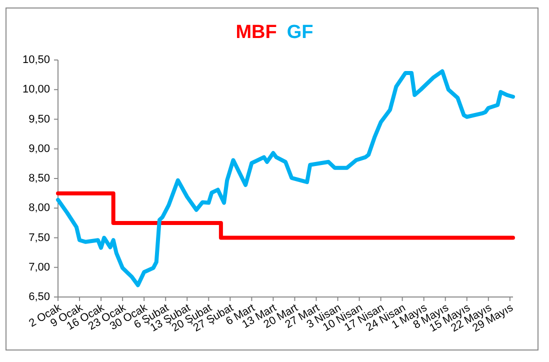 The height and width of the screenshot is (362, 549). I want to click on y-tick-label: 7,00, so click(39, 267).